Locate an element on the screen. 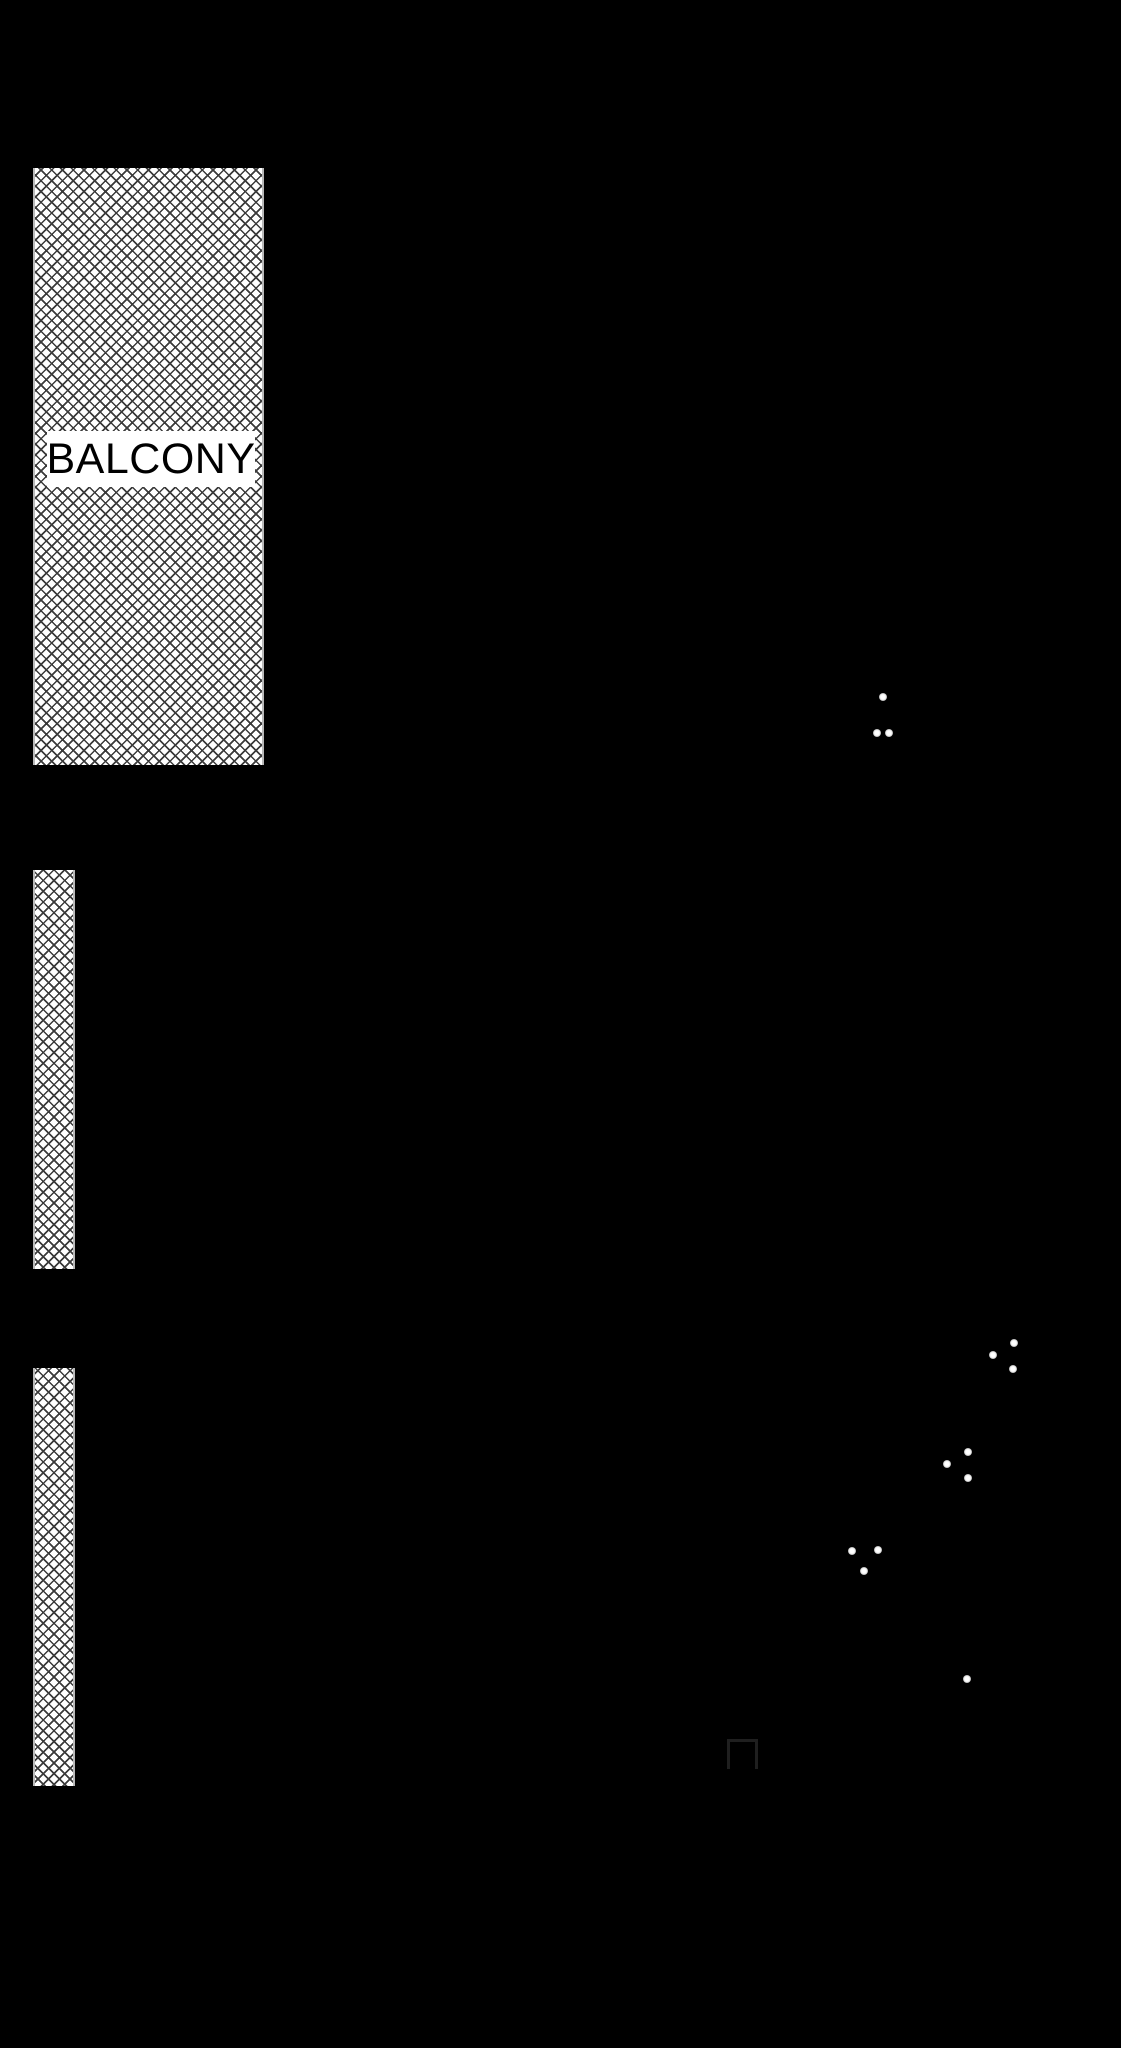 The width and height of the screenshot is (1121, 2048). balcony-hatched-area: BALCONY is located at coordinates (148, 466).